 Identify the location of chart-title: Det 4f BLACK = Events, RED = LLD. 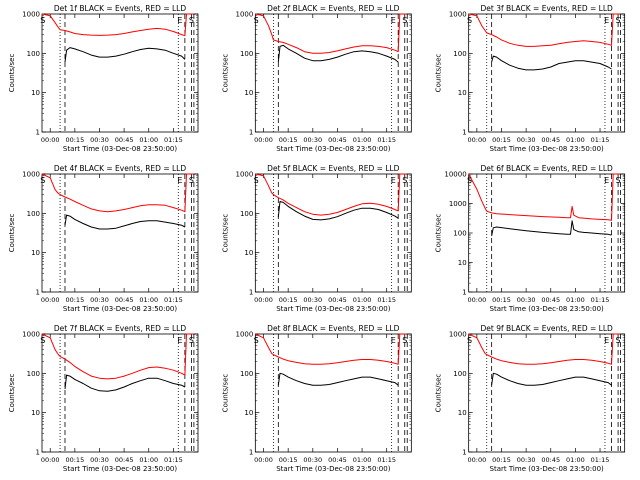
(120, 168).